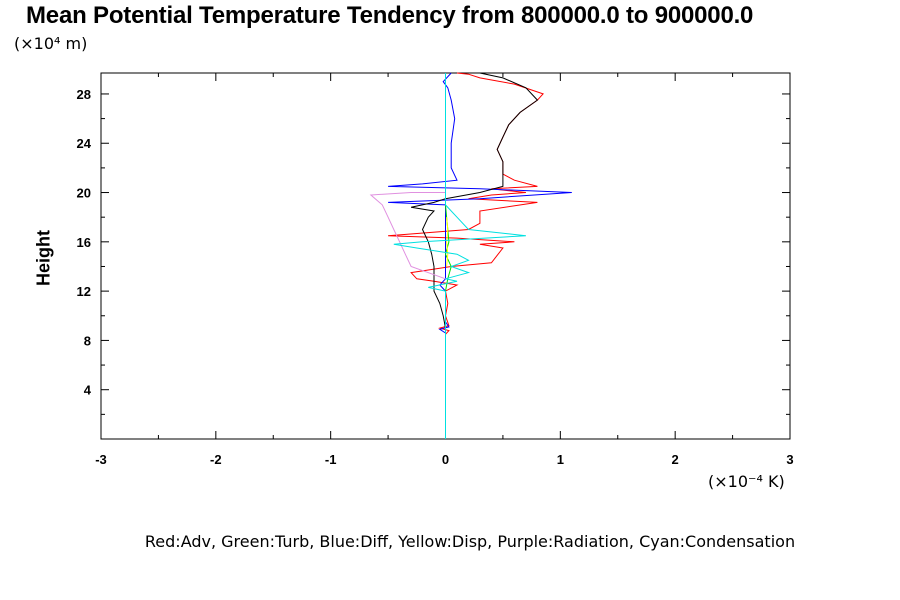 The image size is (900, 600). Describe the element at coordinates (84, 242) in the screenshot. I see `y-tick-label: 16` at that location.